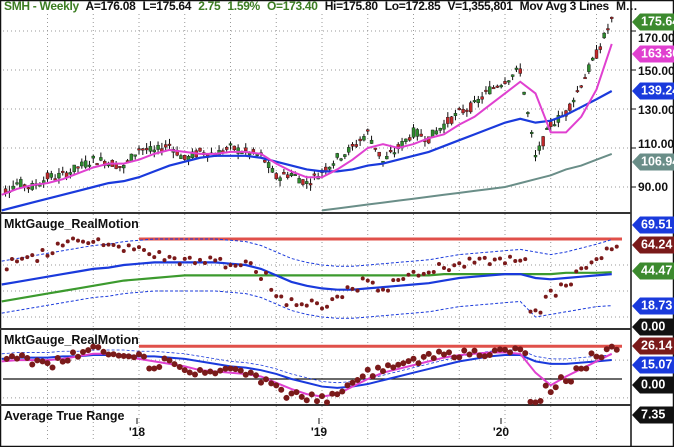 Image resolution: width=674 pixels, height=447 pixels. I want to click on study-label: Mov Avg 3 Lines, so click(564, 6).